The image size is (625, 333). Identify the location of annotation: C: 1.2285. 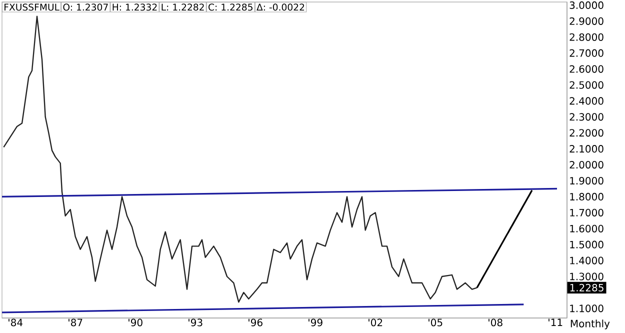
(230, 7).